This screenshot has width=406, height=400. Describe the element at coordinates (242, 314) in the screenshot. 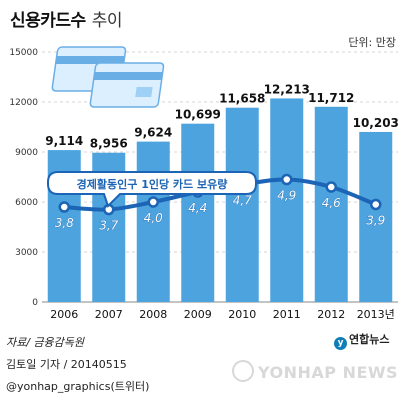

I see `x-tick-label: 2010` at that location.